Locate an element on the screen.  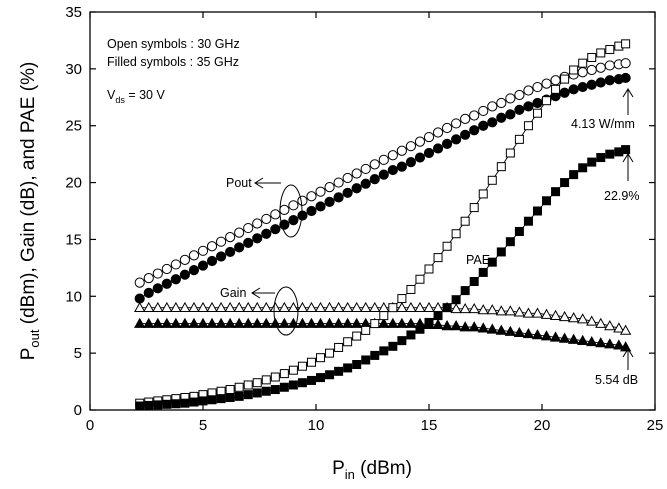
y-tick-label: 10 is located at coordinates (73, 296).